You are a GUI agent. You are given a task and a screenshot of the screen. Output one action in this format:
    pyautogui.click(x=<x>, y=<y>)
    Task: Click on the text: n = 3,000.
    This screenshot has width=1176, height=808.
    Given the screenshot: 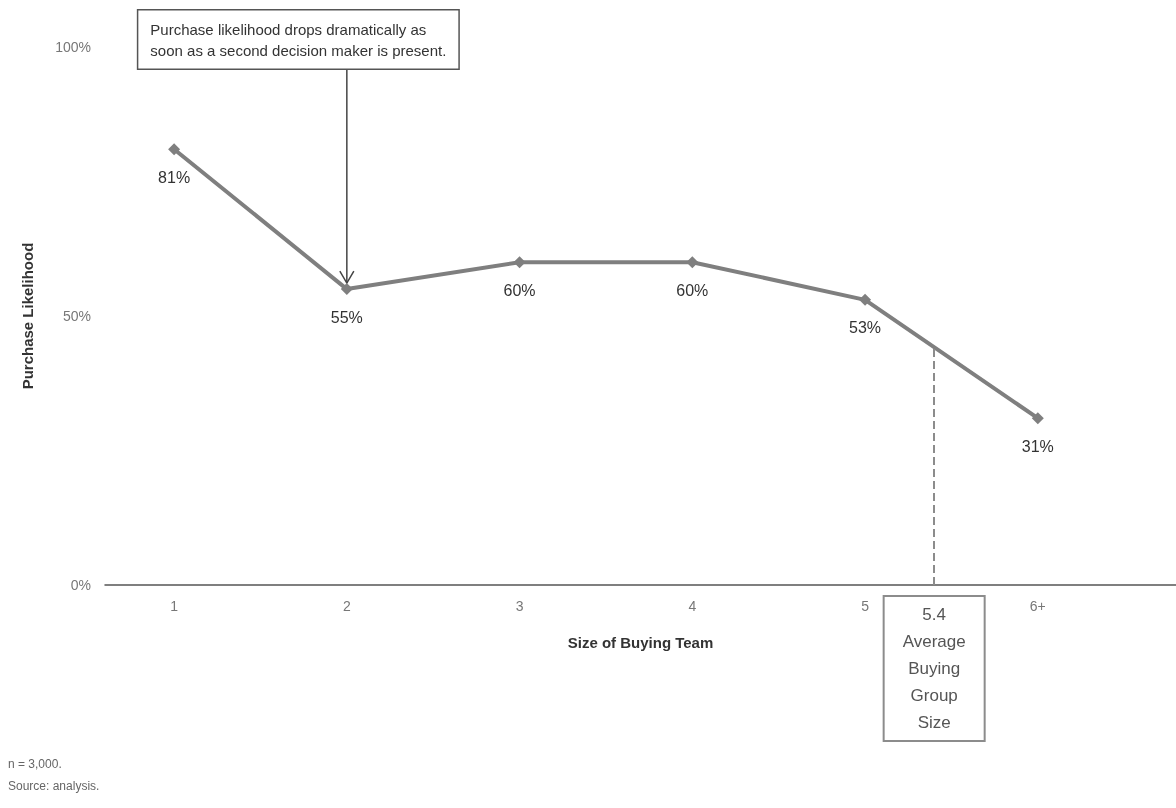 What is the action you would take?
    pyautogui.click(x=35, y=764)
    